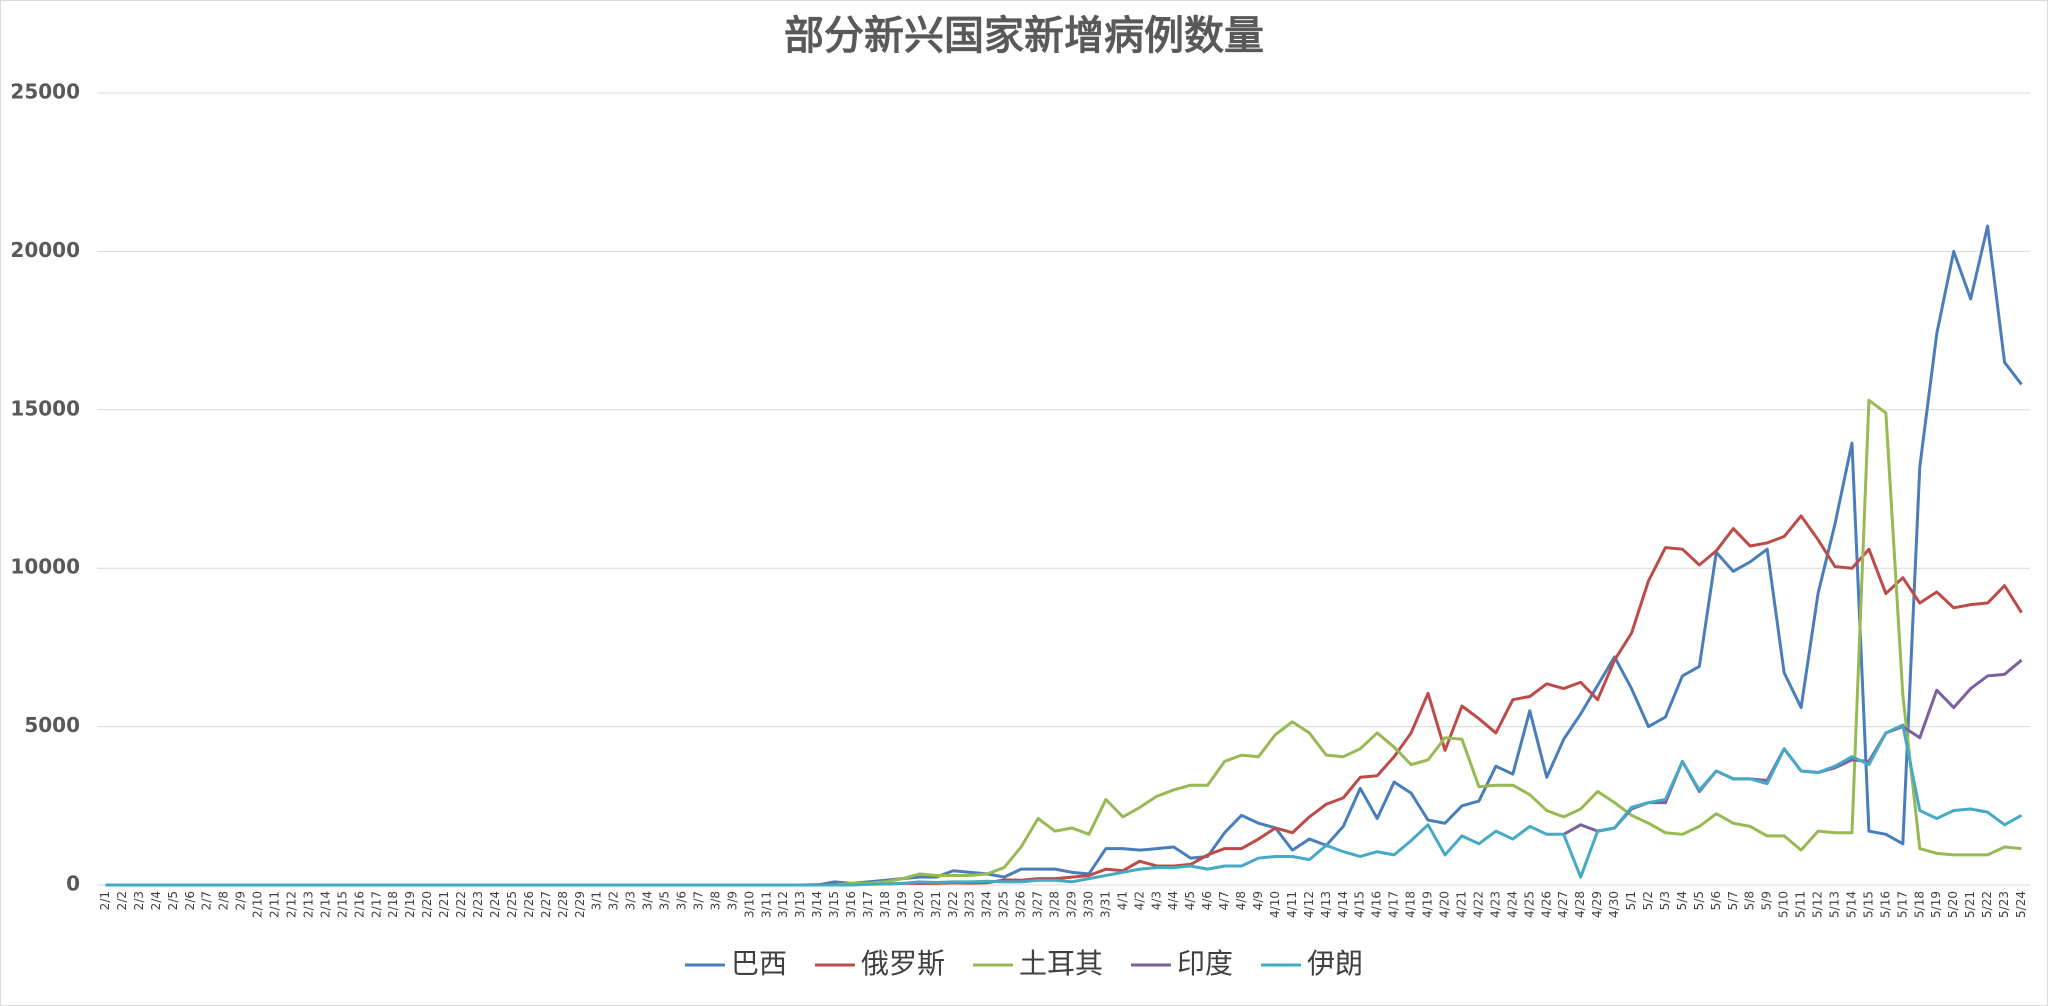  What do you see at coordinates (681, 900) in the screenshot?
I see `x-tick-label: 3/6` at bounding box center [681, 900].